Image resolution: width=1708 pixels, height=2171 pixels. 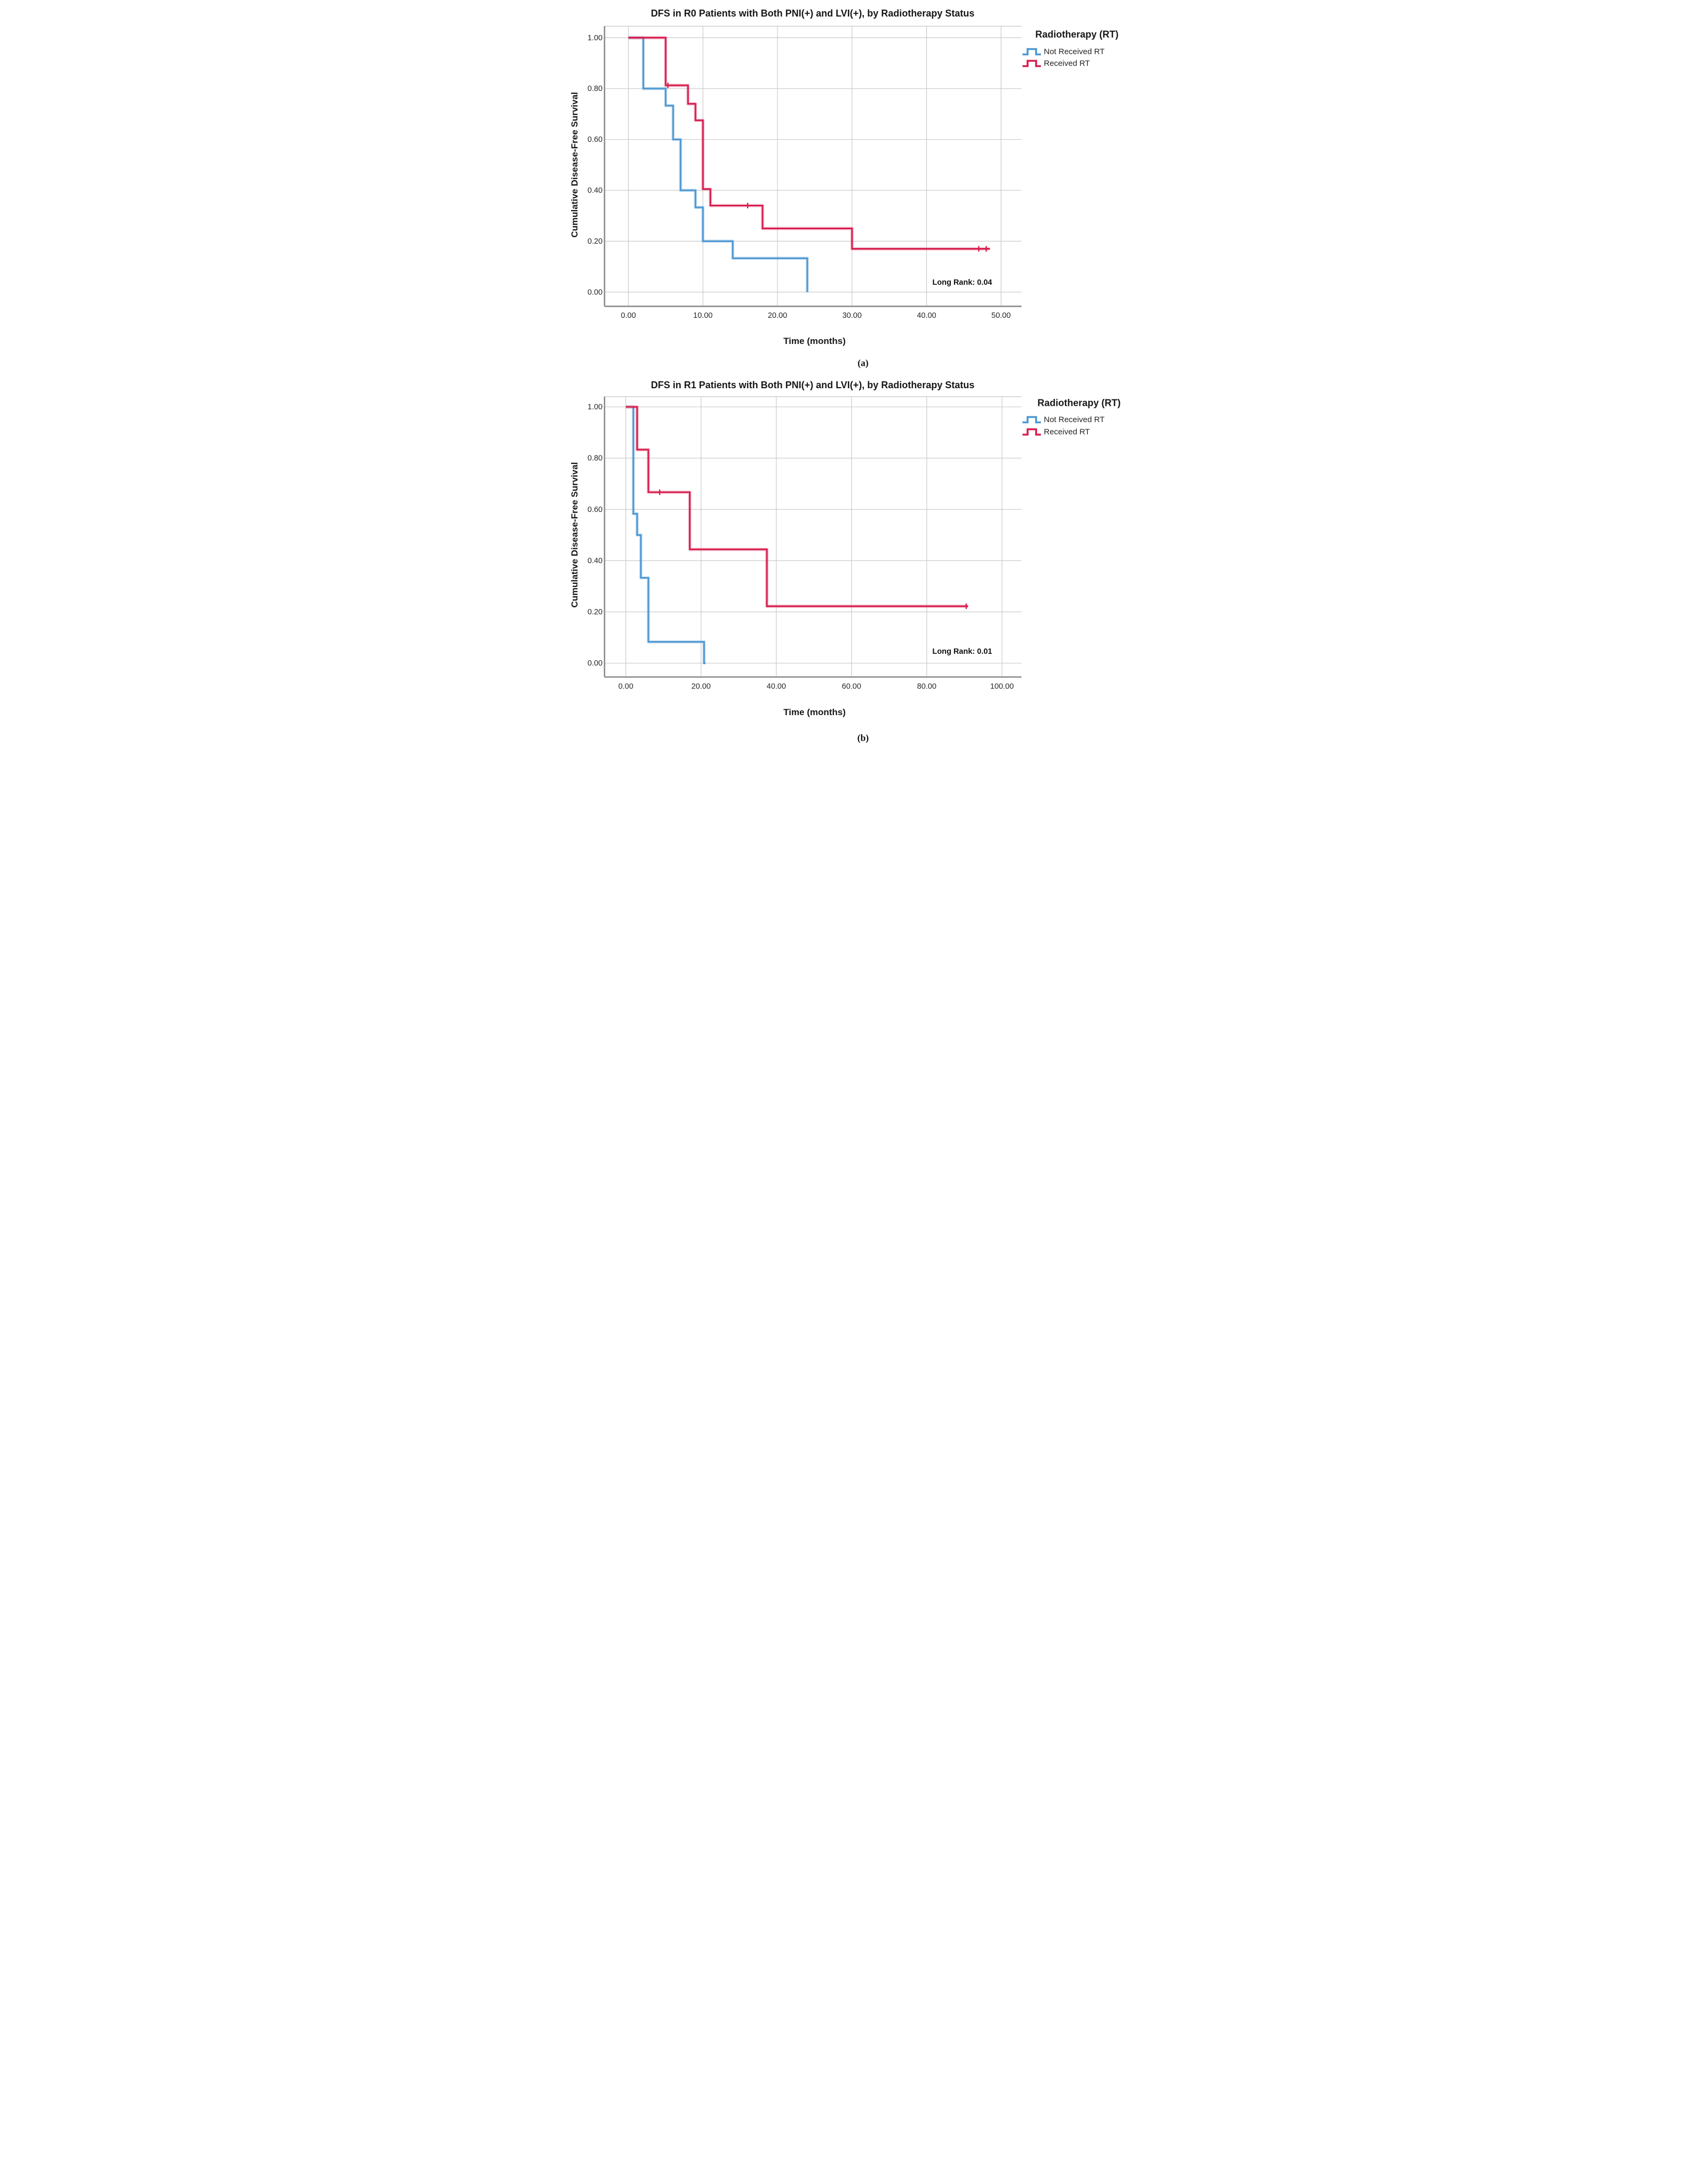 What do you see at coordinates (1002, 687) in the screenshot?
I see `x-tick-label: 100.00` at bounding box center [1002, 687].